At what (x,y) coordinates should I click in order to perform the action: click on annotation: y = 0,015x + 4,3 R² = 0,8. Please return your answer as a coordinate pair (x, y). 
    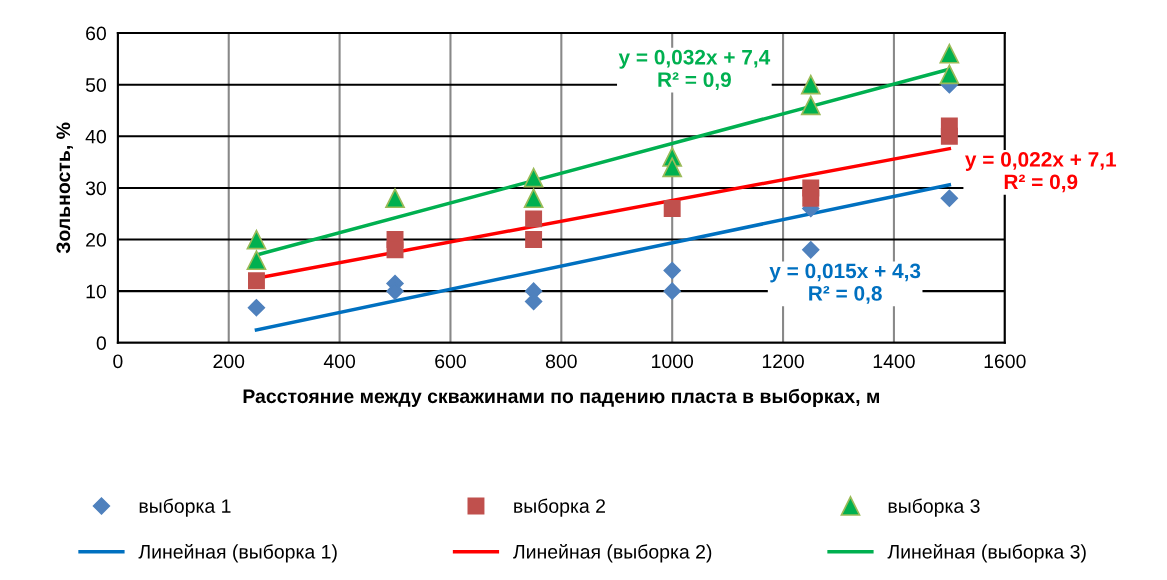
    Looking at the image, I should click on (845, 283).